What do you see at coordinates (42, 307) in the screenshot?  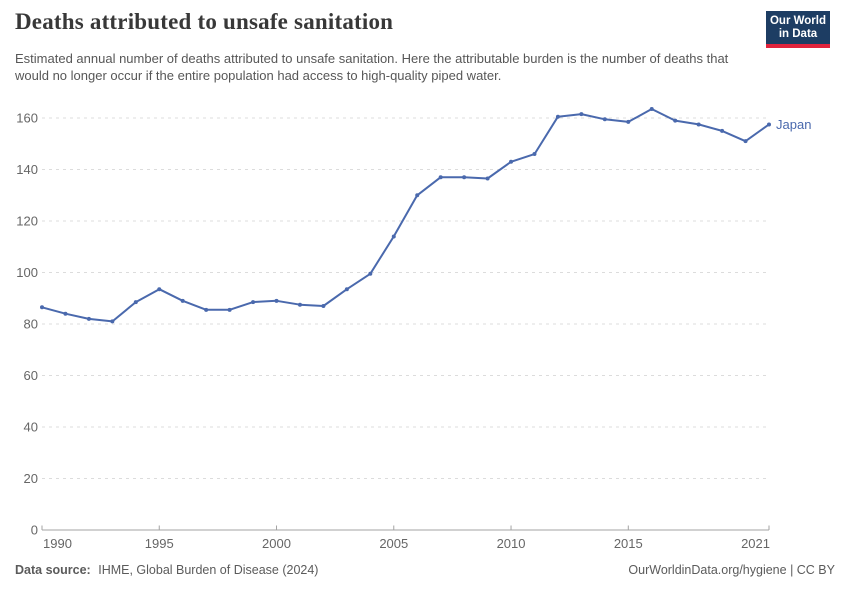 I see `data-point-1990` at bounding box center [42, 307].